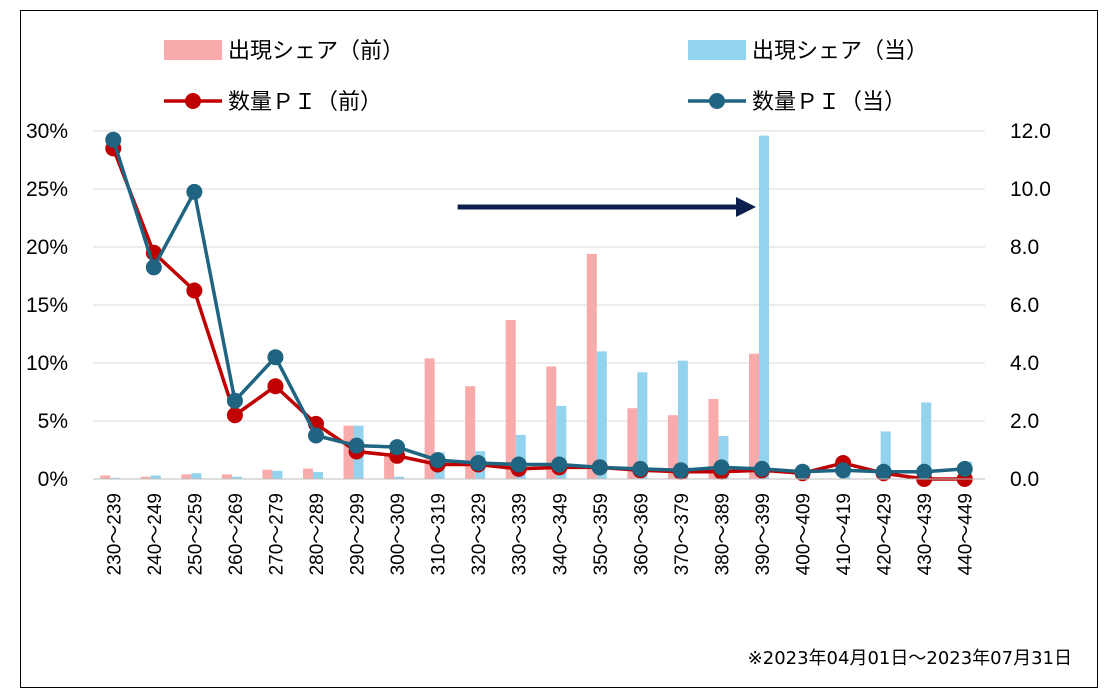 The image size is (1109, 700). Describe the element at coordinates (910, 658) in the screenshot. I see `date-range-note: ※2023年04月01日～2023年07月31日` at that location.